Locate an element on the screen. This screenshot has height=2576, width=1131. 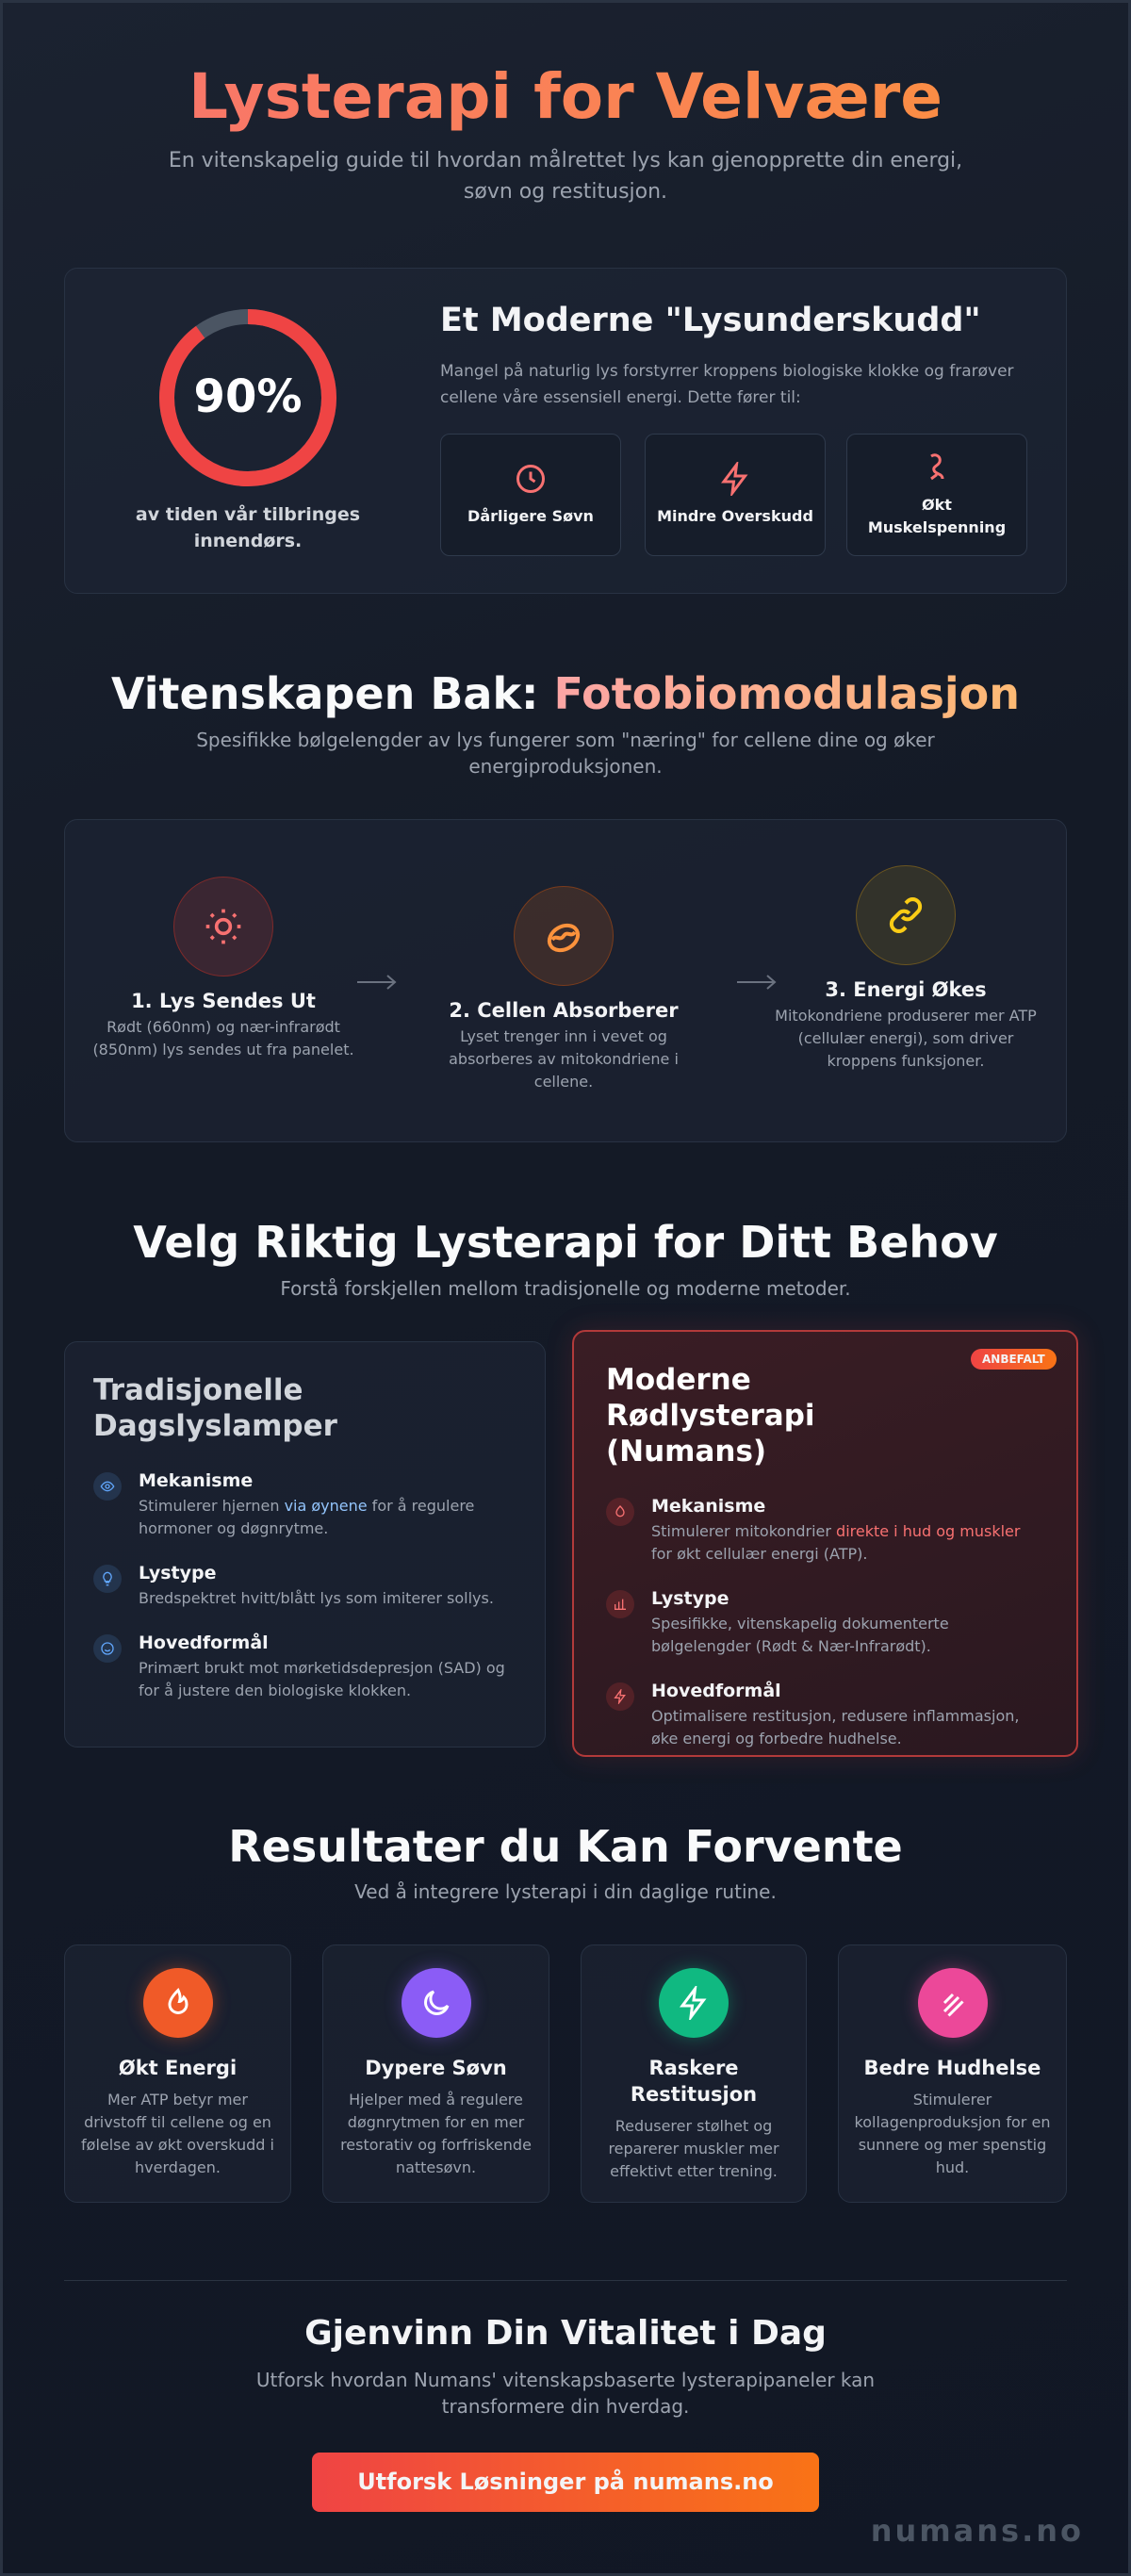
effect-box: Mindre Overskudd is located at coordinates (736, 495).